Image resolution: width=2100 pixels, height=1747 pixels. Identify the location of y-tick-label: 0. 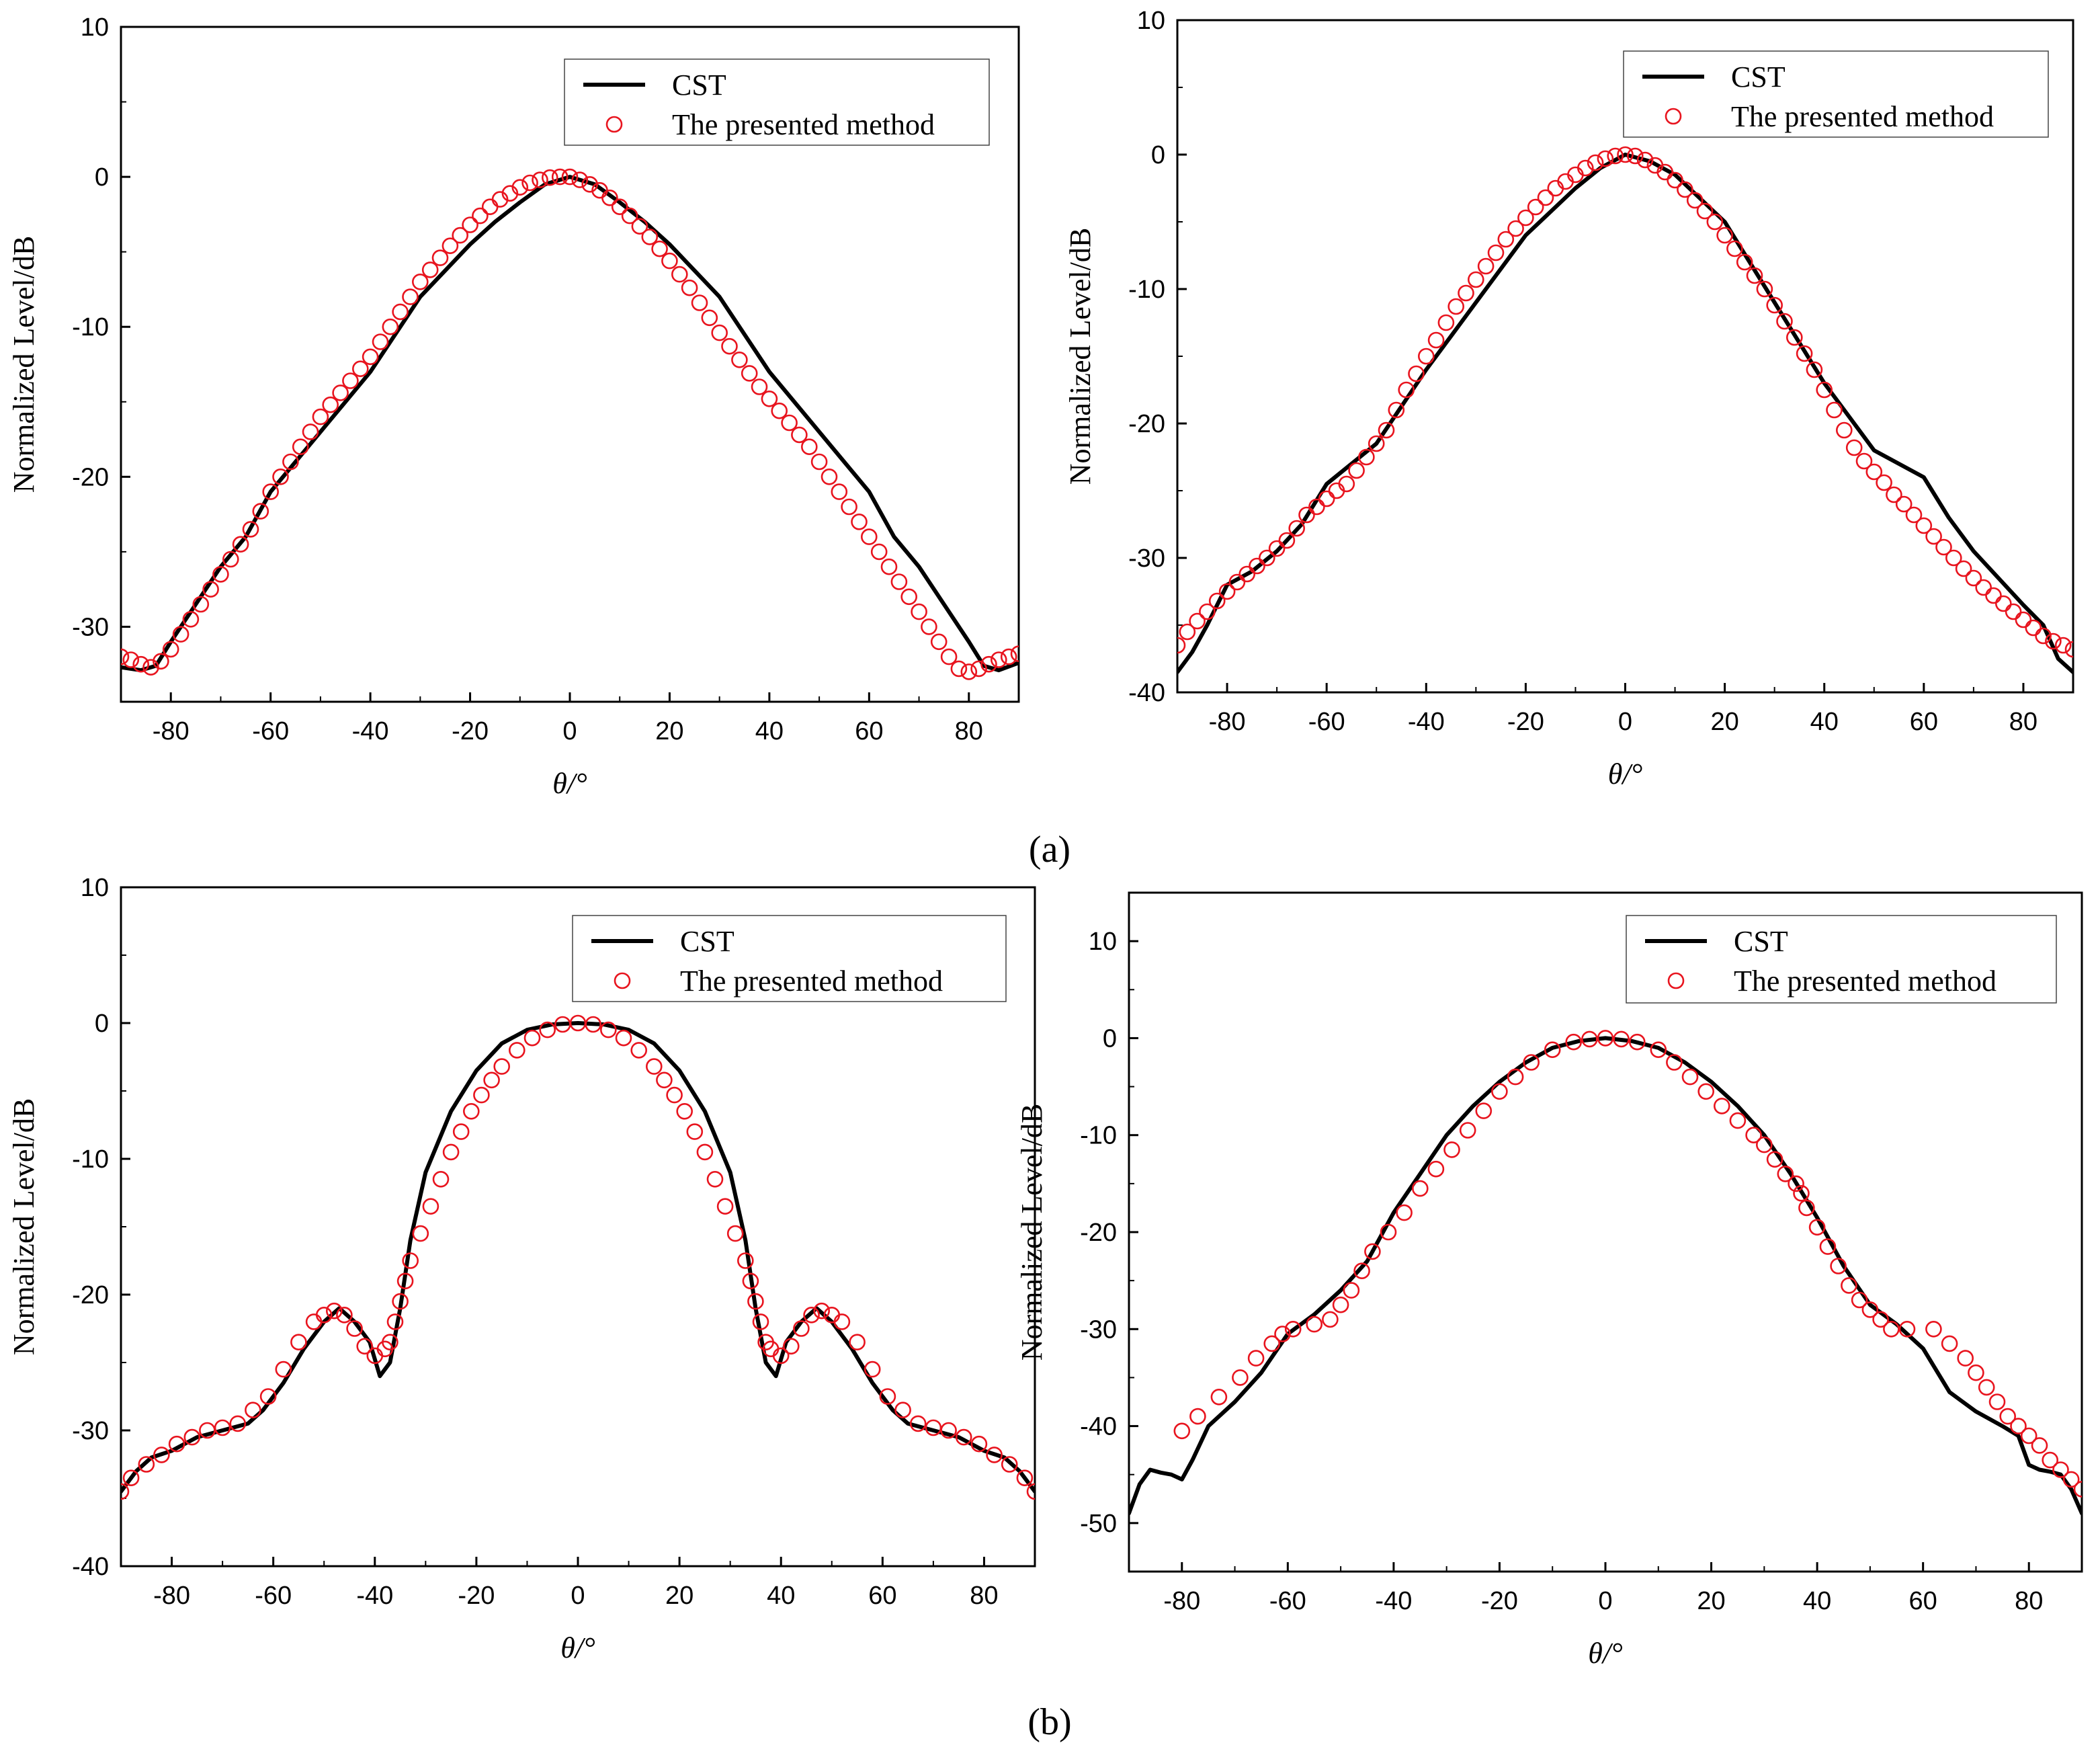
(102, 177).